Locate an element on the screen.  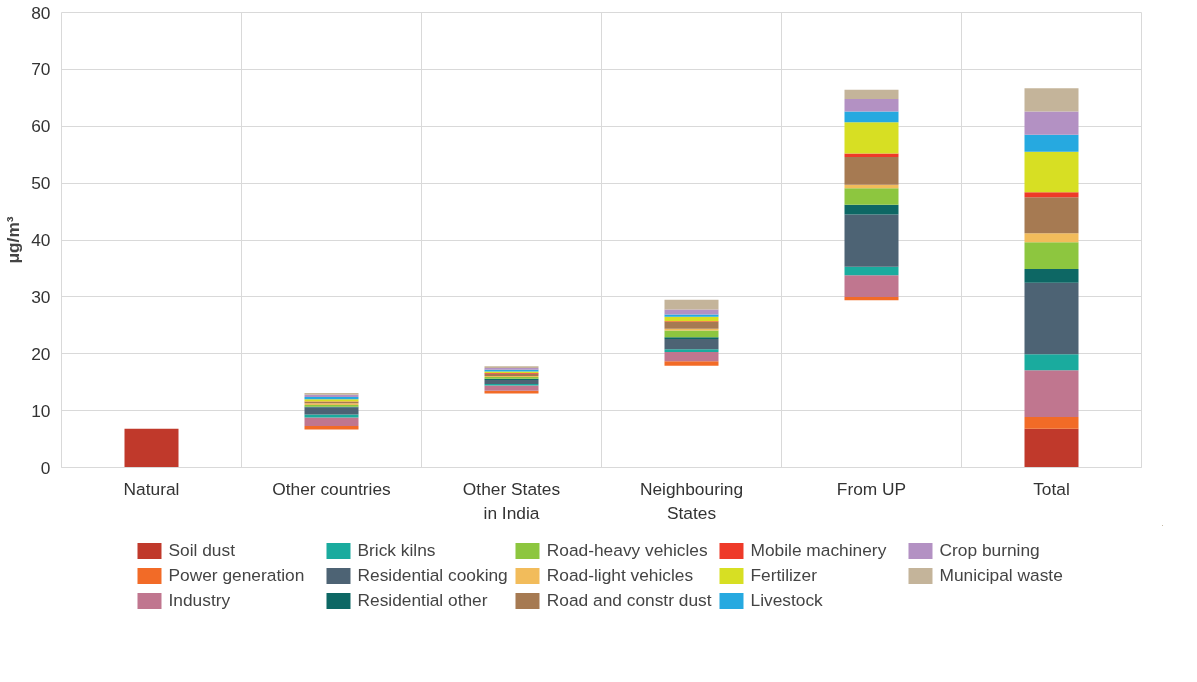
legend-label: Mobile machinery is located at coordinates (819, 550).